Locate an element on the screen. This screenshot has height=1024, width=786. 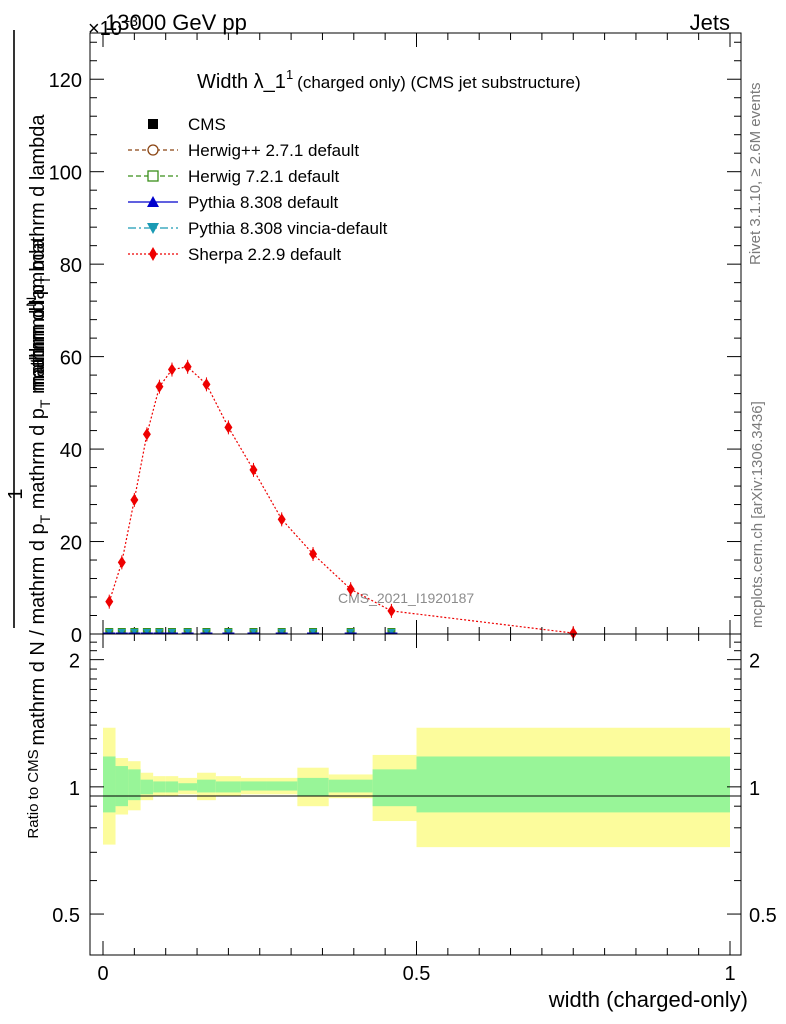
ylabel-top-numer: mathrm d is located at coordinates (38, 349).